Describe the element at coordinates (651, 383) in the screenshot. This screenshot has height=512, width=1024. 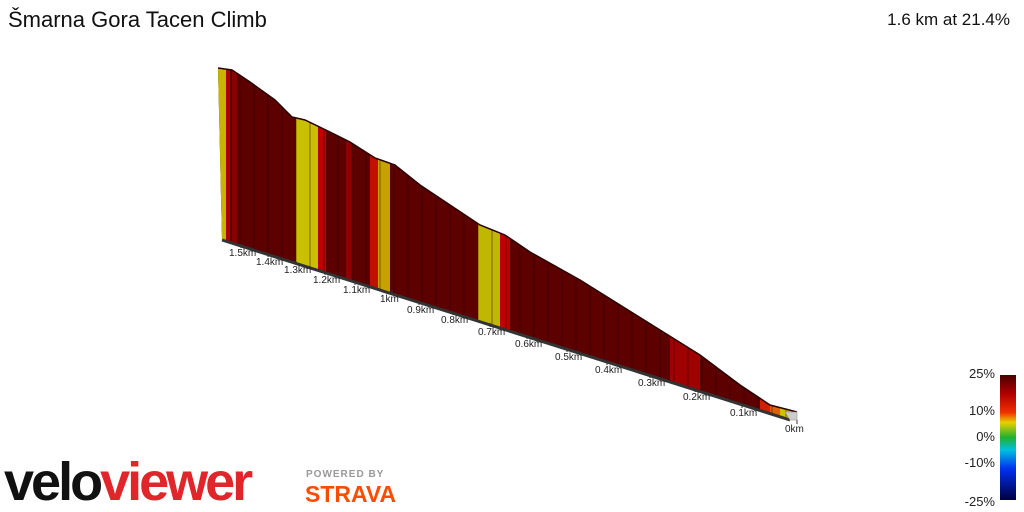
I see `distance-label: 0.3km` at that location.